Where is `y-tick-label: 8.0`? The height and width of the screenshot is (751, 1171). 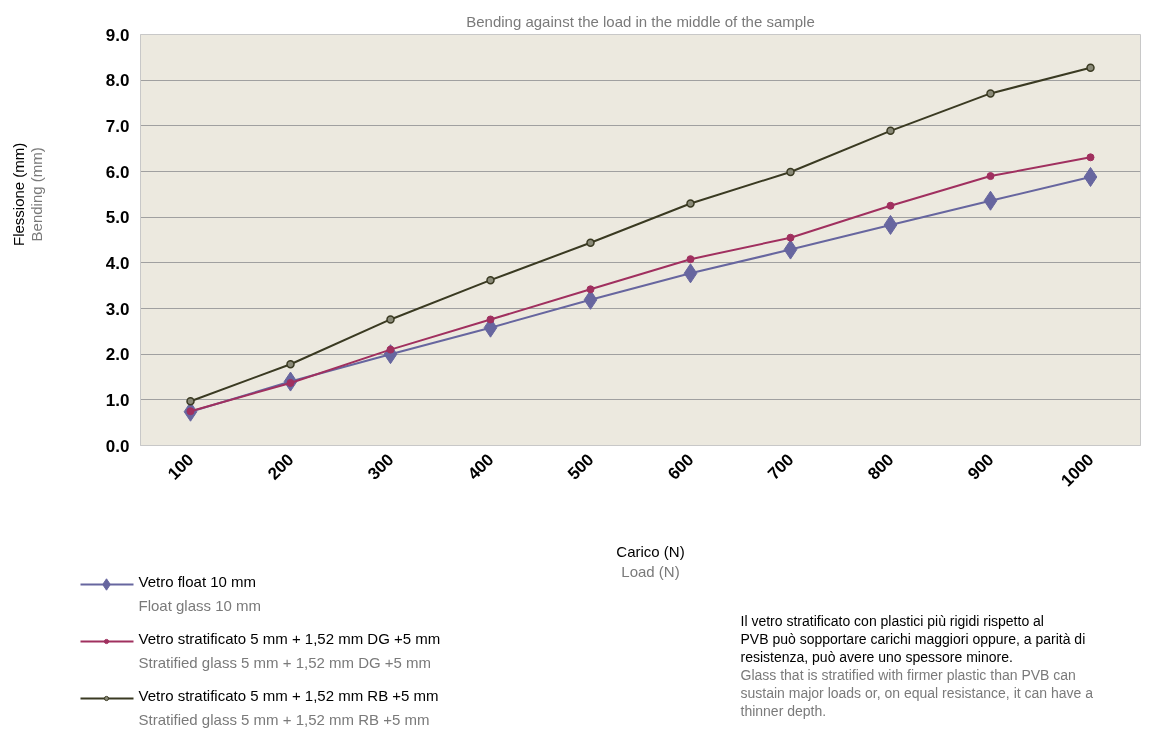
y-tick-label: 8.0 is located at coordinates (117, 81).